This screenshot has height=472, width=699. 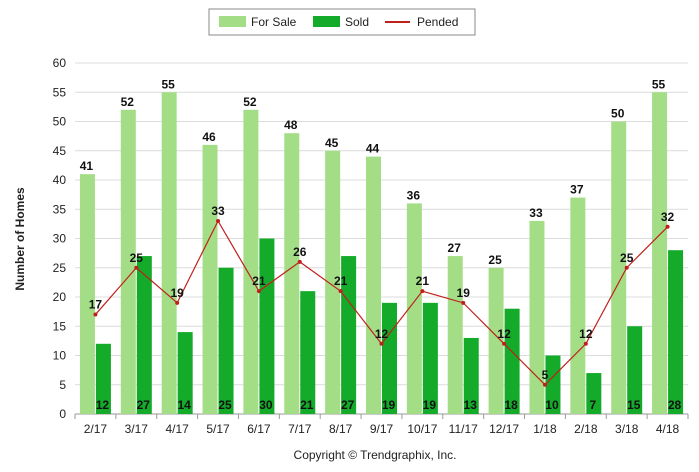 What do you see at coordinates (291, 125) in the screenshot?
I see `label-for-sale: 48` at bounding box center [291, 125].